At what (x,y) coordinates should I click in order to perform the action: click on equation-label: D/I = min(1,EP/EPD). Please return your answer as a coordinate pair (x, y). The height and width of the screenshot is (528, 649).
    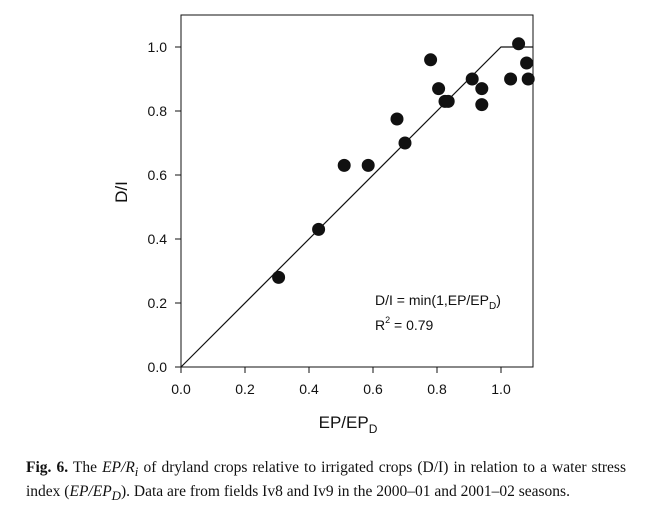
    Looking at the image, I should click on (438, 302).